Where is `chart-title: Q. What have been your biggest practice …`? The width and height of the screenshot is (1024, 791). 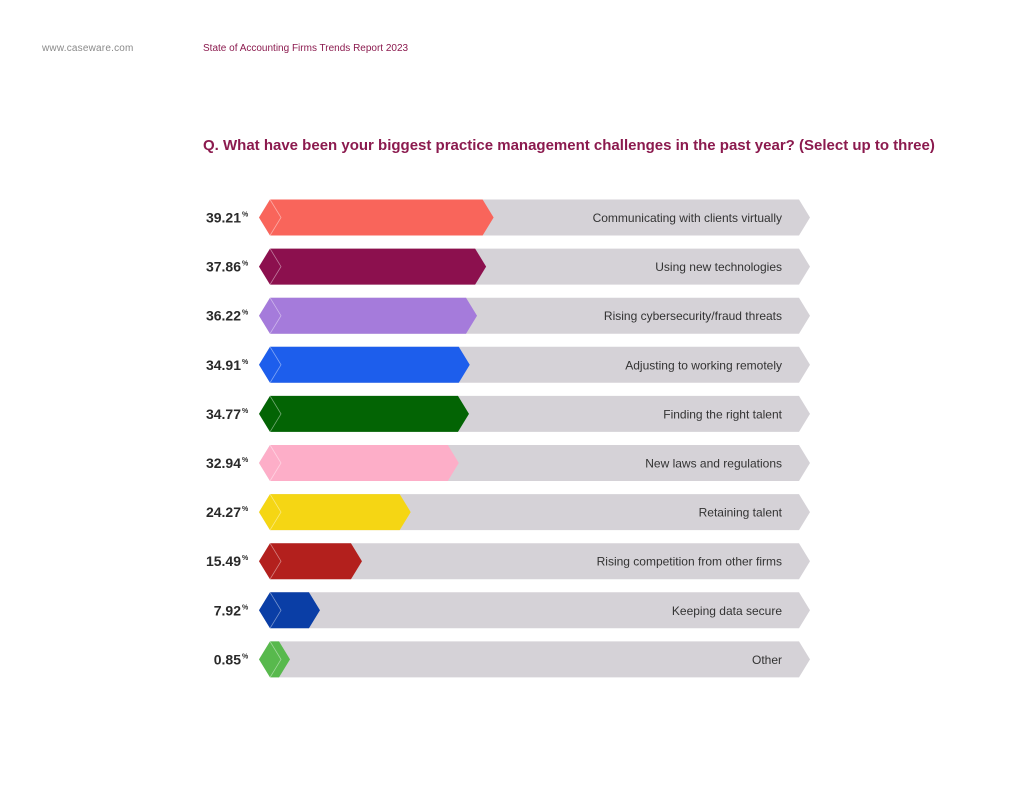
chart-title: Q. What have been your biggest practice … is located at coordinates (569, 145).